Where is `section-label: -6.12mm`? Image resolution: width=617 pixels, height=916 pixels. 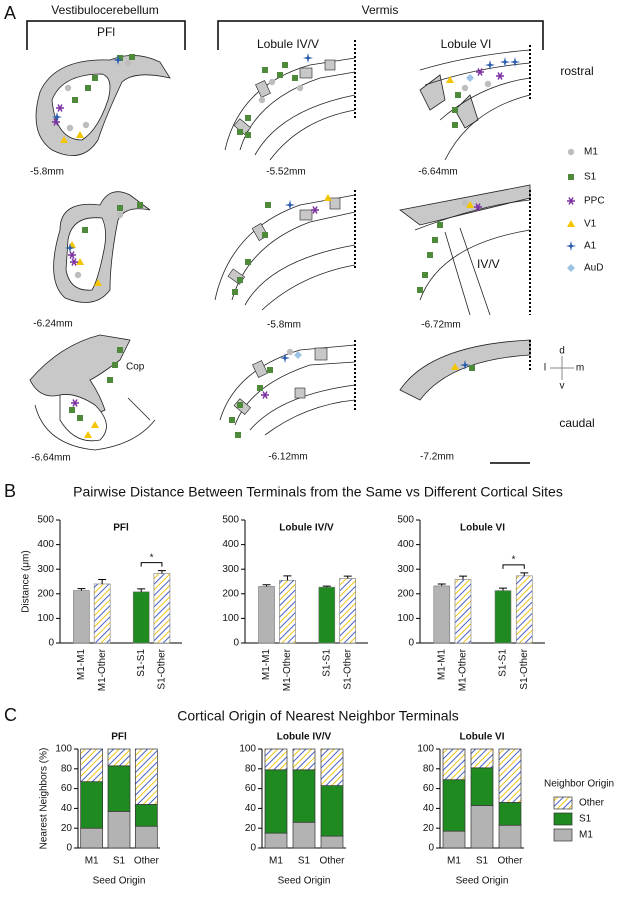 section-label: -6.12mm is located at coordinates (287, 457).